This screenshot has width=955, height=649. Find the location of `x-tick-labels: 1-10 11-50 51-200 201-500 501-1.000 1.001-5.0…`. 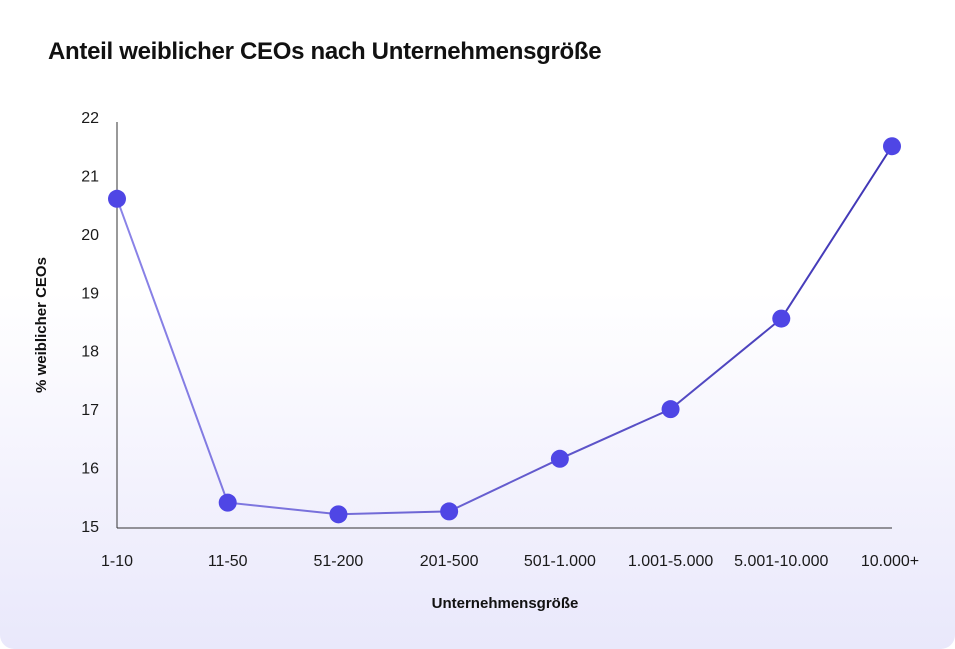

x-tick-labels: 1-10 11-50 51-200 201-500 501-1.000 1.001-5.0… is located at coordinates (510, 561).